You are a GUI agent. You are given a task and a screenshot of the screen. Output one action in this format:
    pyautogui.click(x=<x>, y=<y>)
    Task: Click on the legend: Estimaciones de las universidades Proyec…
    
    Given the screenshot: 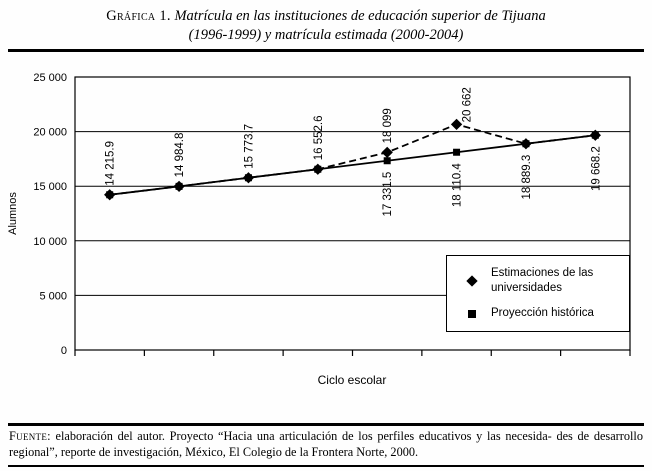 What is the action you would take?
    pyautogui.click(x=538, y=294)
    